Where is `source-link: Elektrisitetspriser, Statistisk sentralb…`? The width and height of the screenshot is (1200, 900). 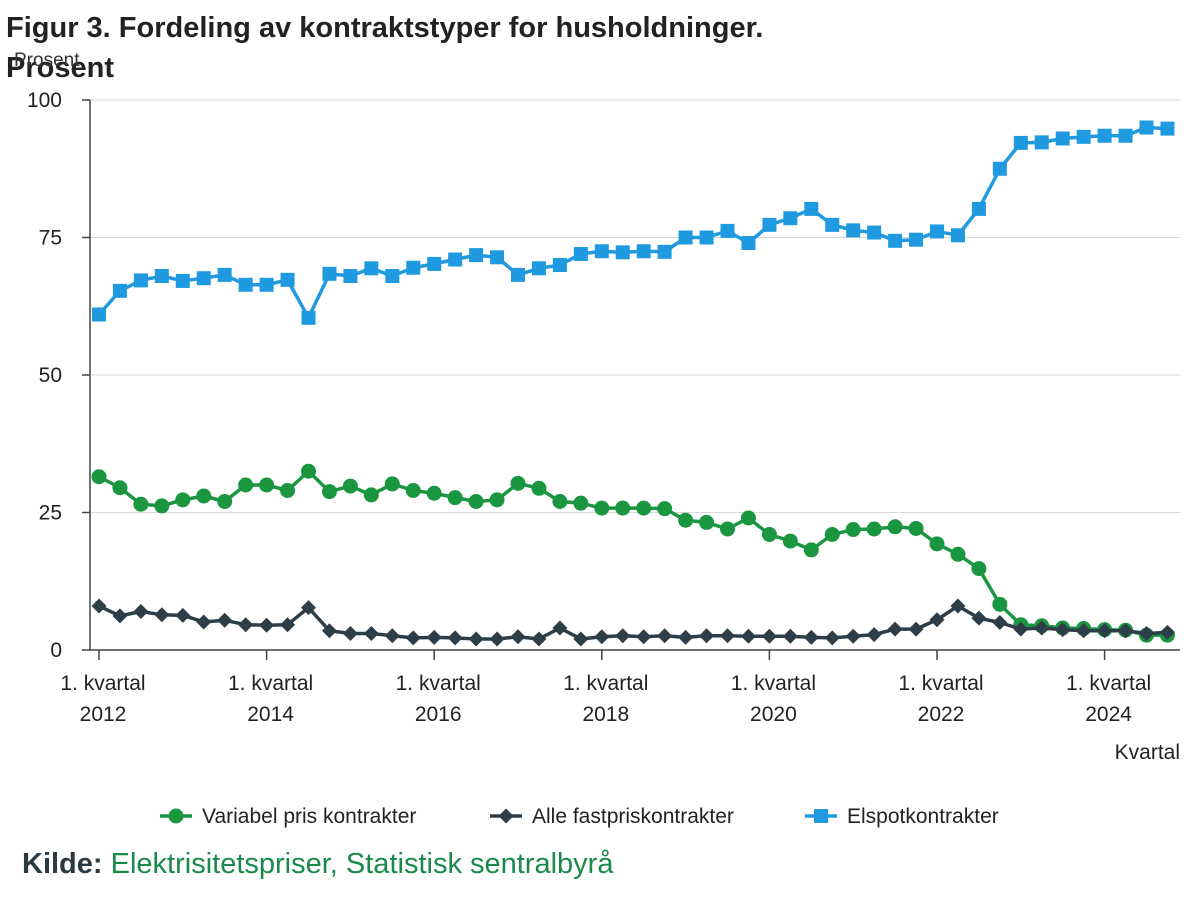 source-link: Elektrisitetspriser, Statistisk sentralb… is located at coordinates (362, 864).